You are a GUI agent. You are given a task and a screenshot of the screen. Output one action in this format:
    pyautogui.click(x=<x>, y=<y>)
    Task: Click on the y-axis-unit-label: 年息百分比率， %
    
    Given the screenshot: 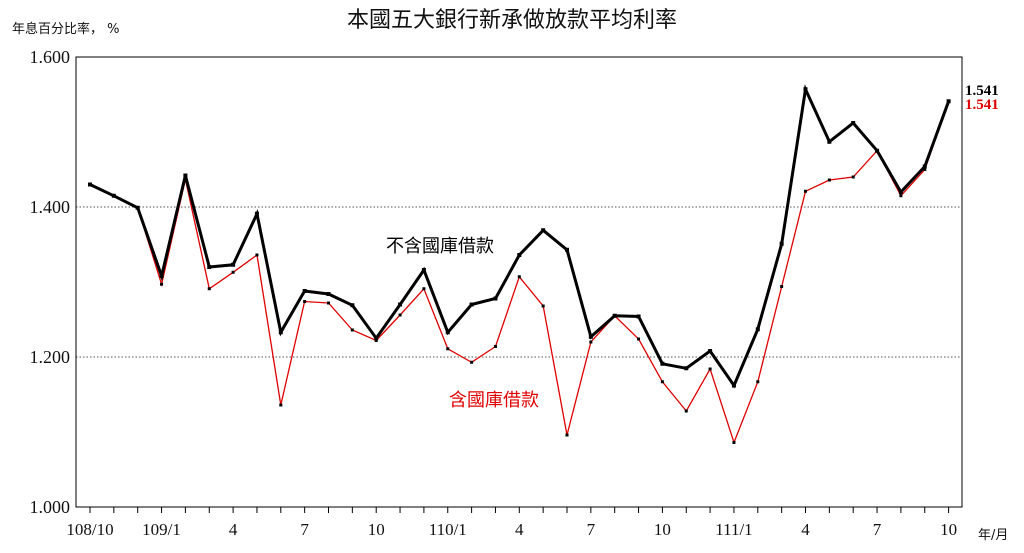 What is the action you would take?
    pyautogui.click(x=66, y=29)
    